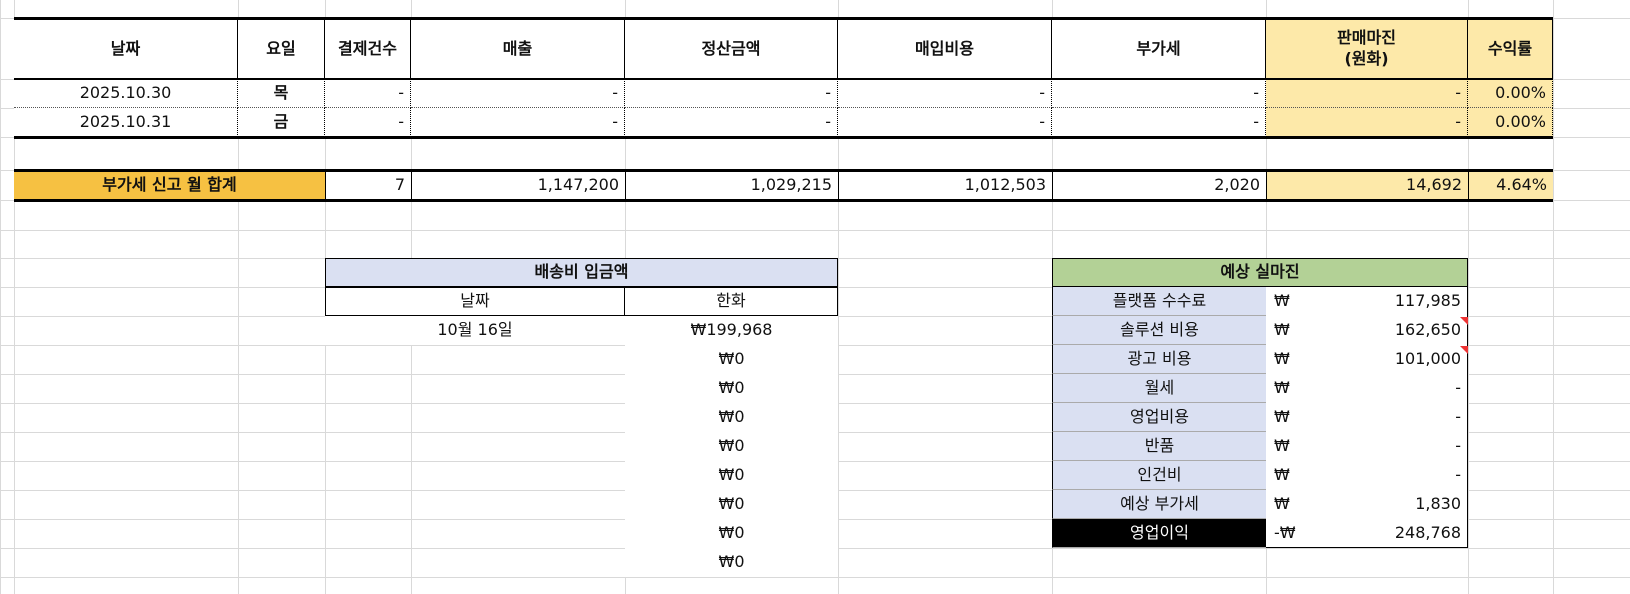 The image size is (1630, 594). Describe the element at coordinates (1159, 330) in the screenshot. I see `margin-label: 솔루션 비용` at that location.